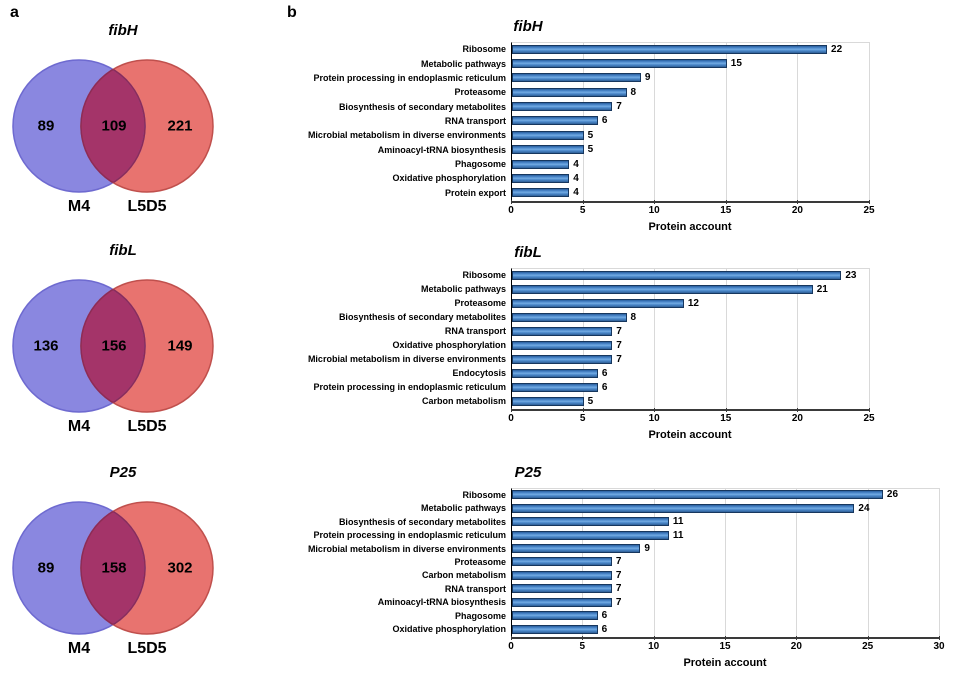  I want to click on venn-overlap-count: 158, so click(114, 568).